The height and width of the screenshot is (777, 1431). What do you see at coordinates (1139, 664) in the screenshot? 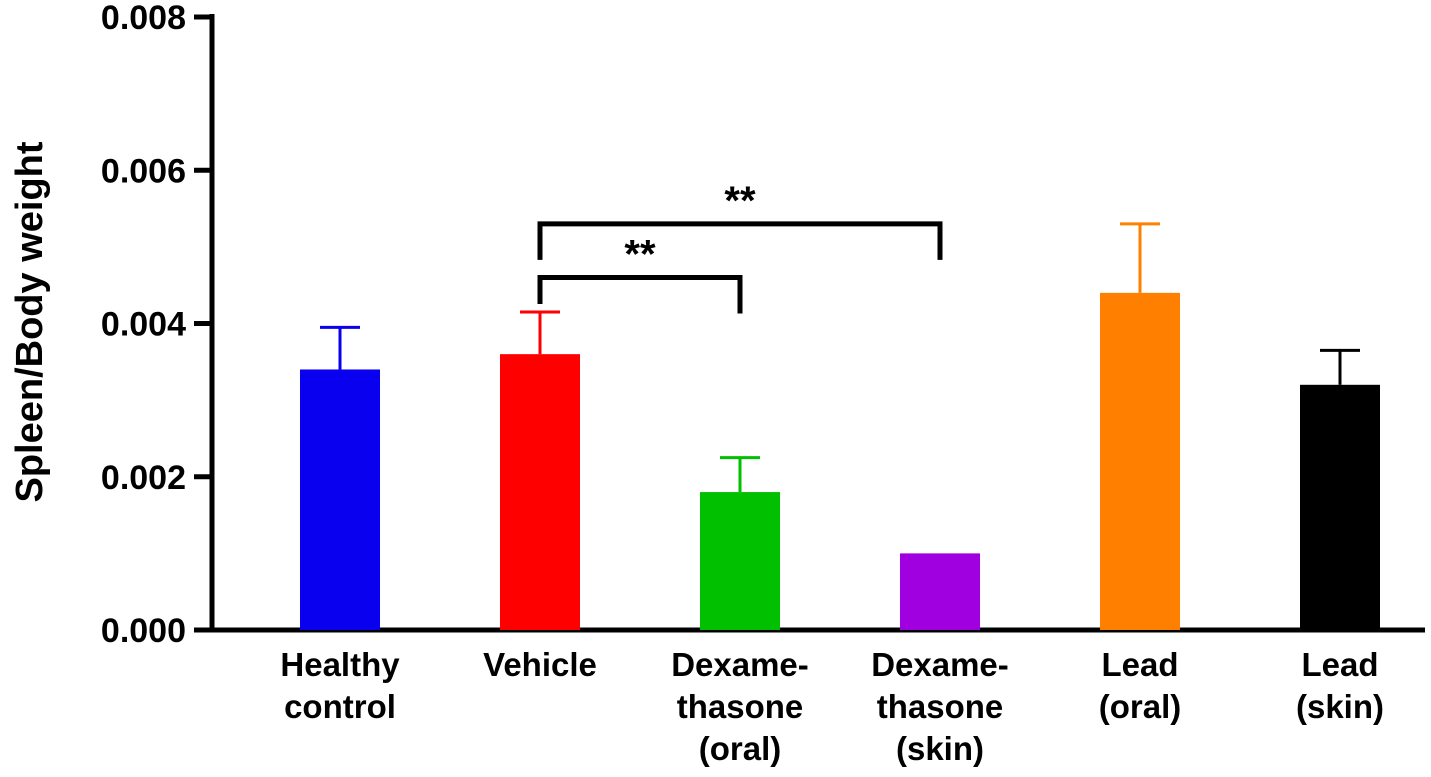
I see `category-label-4-line-0: Lead` at bounding box center [1139, 664].